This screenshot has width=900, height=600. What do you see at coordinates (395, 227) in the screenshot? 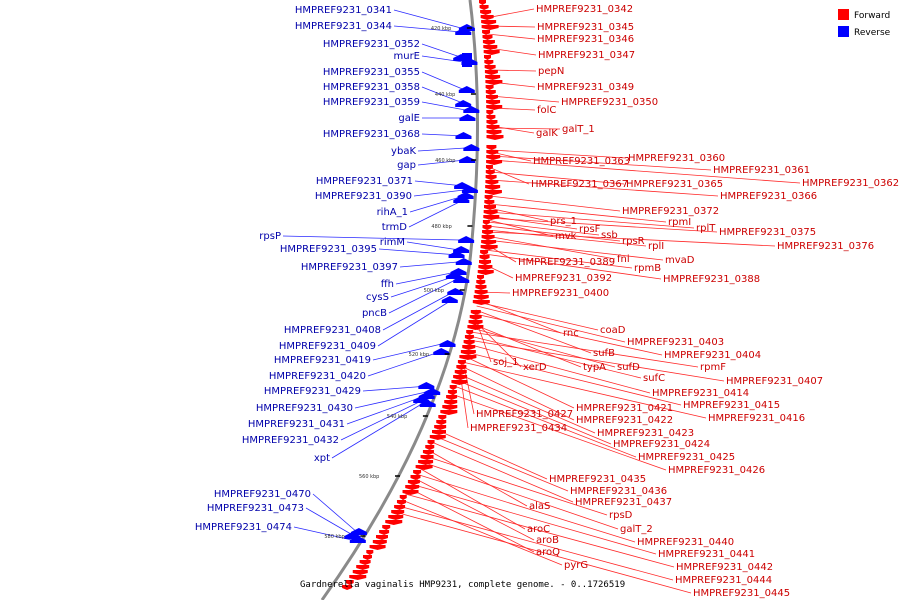
I see `reverse-gene-label: trmD` at bounding box center [395, 227].